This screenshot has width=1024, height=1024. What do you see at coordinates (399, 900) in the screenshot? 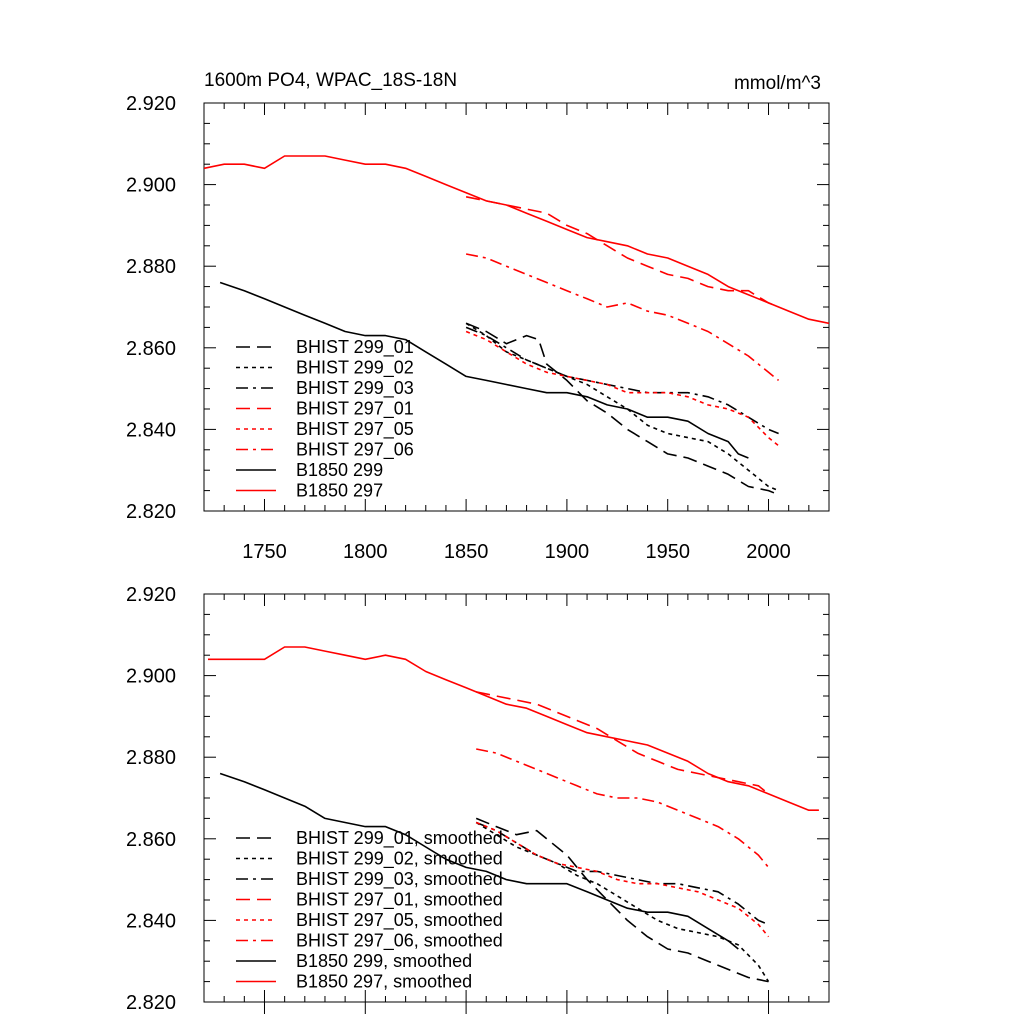
I see `legend-label: BHIST 297_01, smoothed` at bounding box center [399, 900].